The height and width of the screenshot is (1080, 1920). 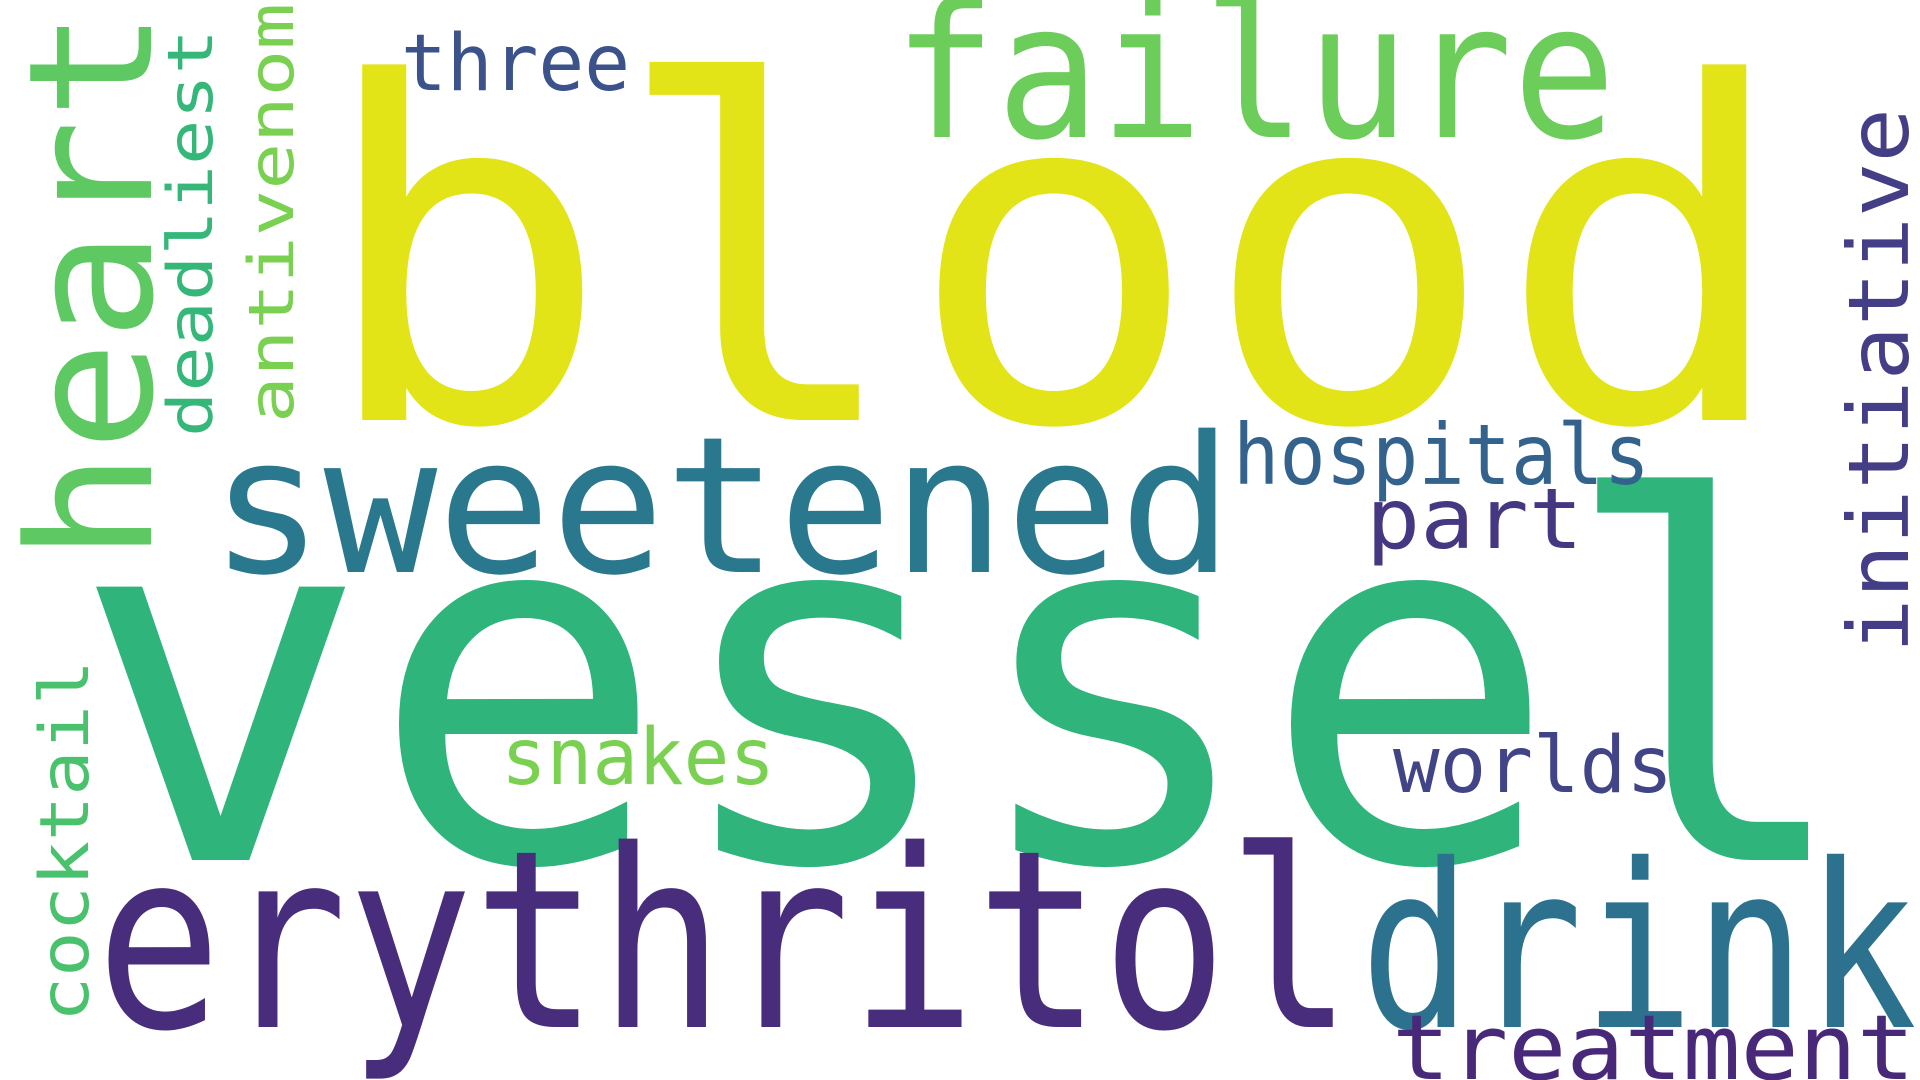 What do you see at coordinates (190, 233) in the screenshot?
I see `word-deadliest: deadliest` at bounding box center [190, 233].